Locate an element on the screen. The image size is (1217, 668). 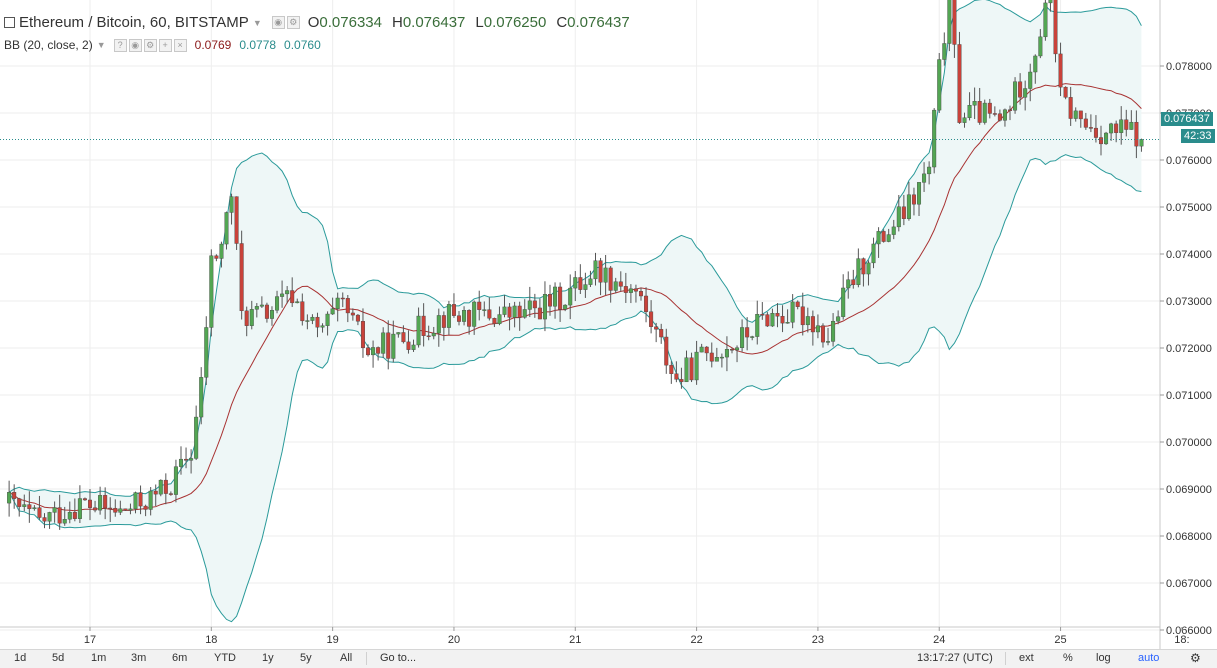
range-6m: 6m is located at coordinates (180, 658).